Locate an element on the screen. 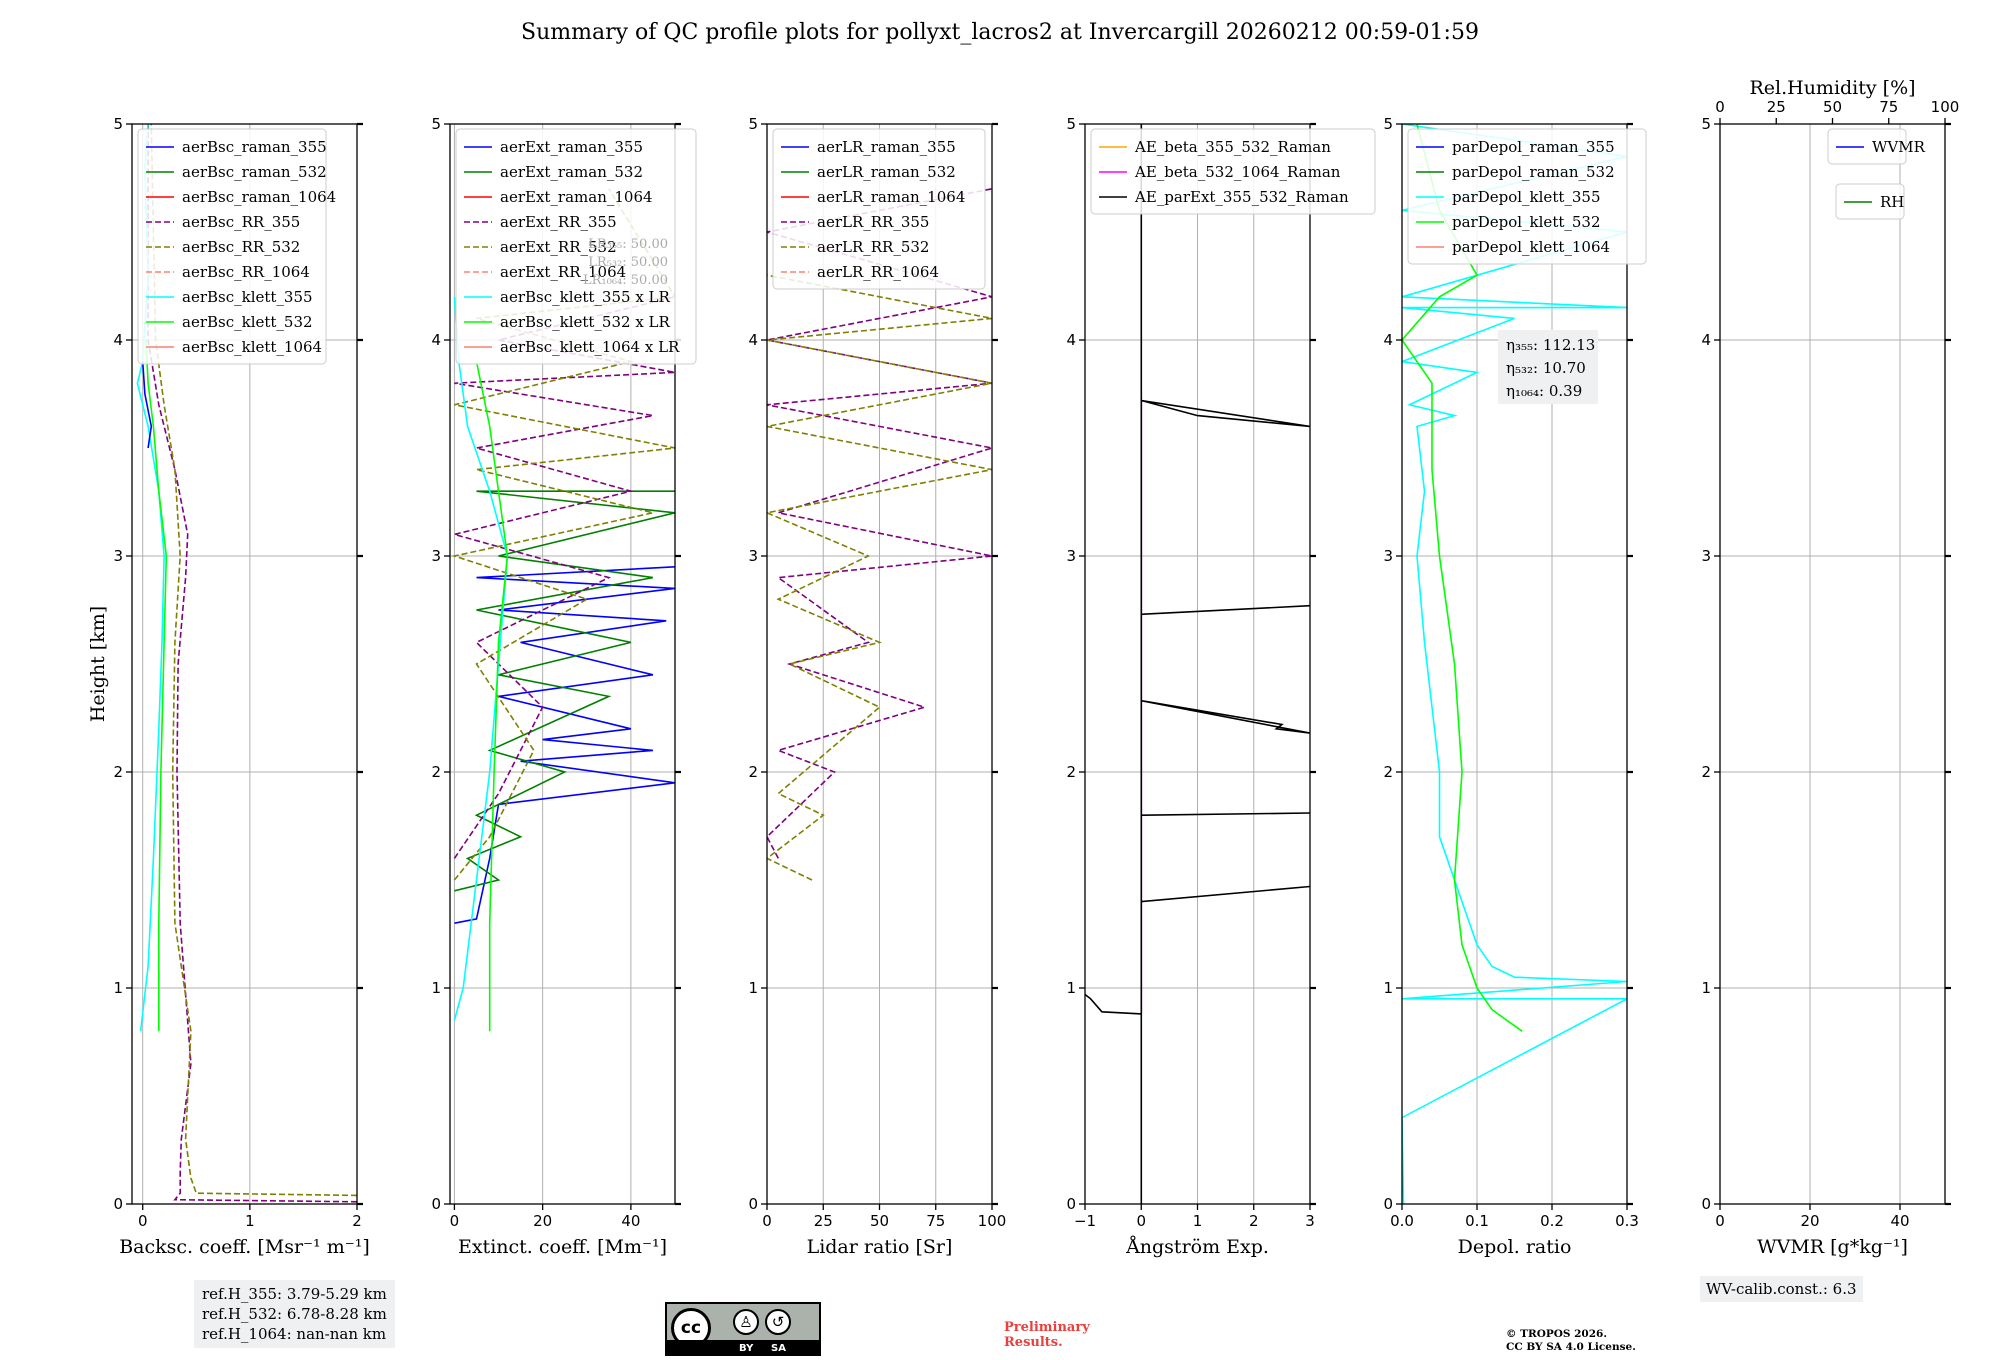 The height and width of the screenshot is (1360, 2000). legend-label: aerExt_RR_355 is located at coordinates (558, 222).